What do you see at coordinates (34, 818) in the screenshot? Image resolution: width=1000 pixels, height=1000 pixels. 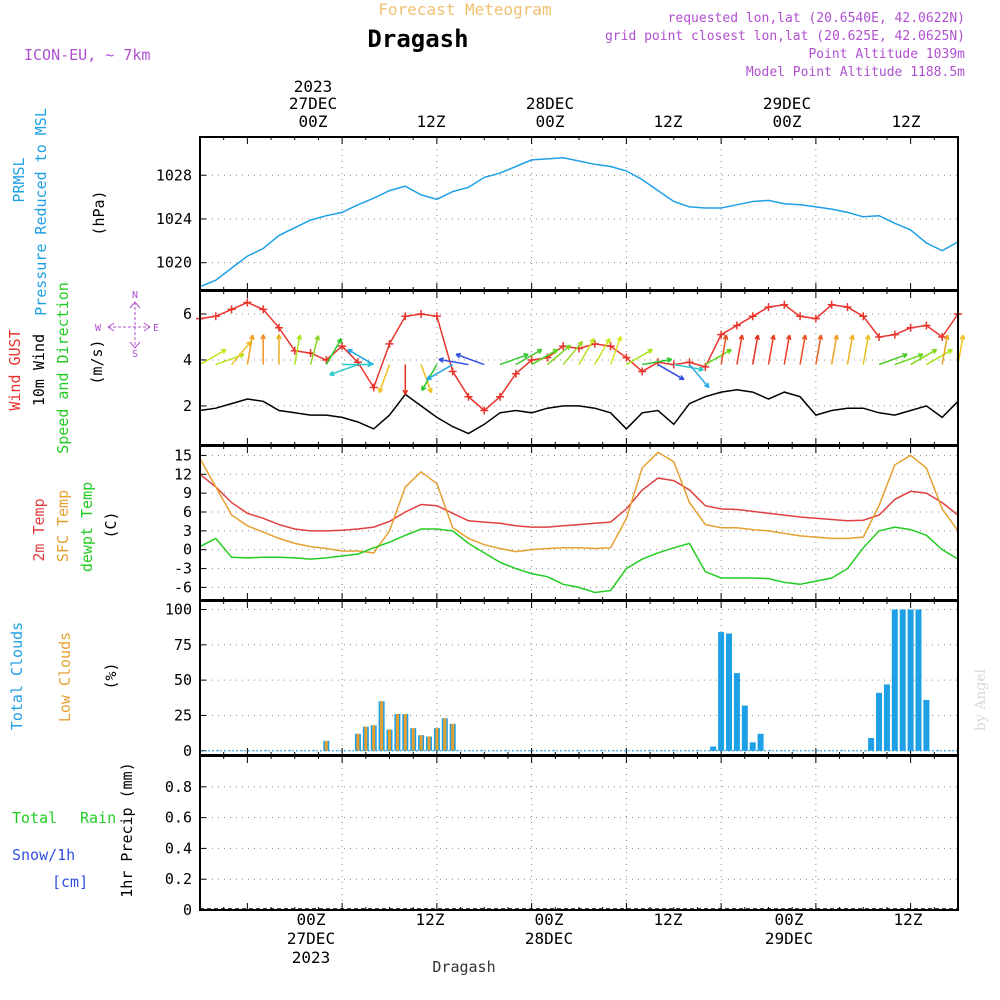 I see `precip-label-total: Total` at bounding box center [34, 818].